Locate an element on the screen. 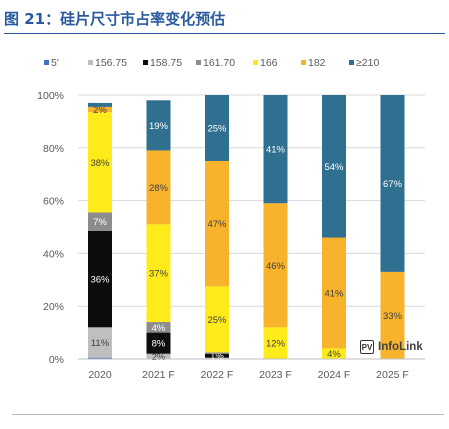  pv-logo-icon: PV is located at coordinates (367, 347).